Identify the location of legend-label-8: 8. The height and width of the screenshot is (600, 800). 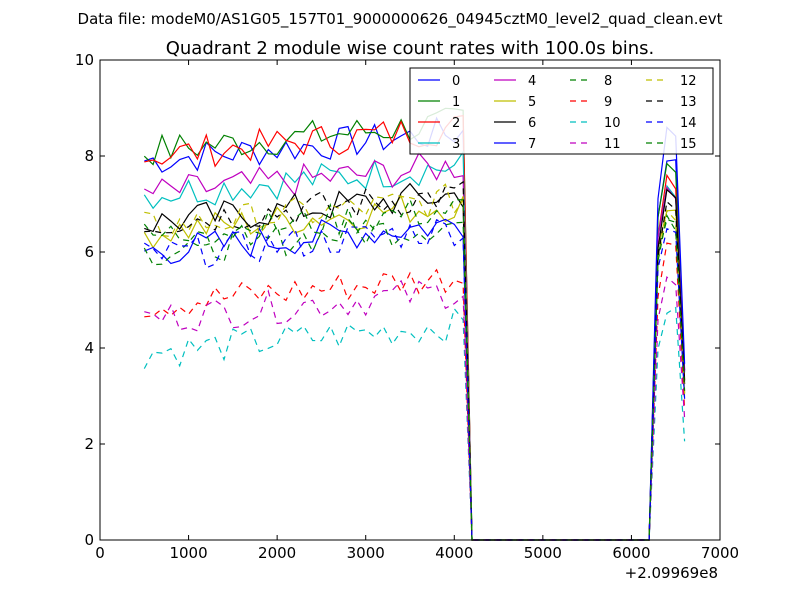
(608, 81).